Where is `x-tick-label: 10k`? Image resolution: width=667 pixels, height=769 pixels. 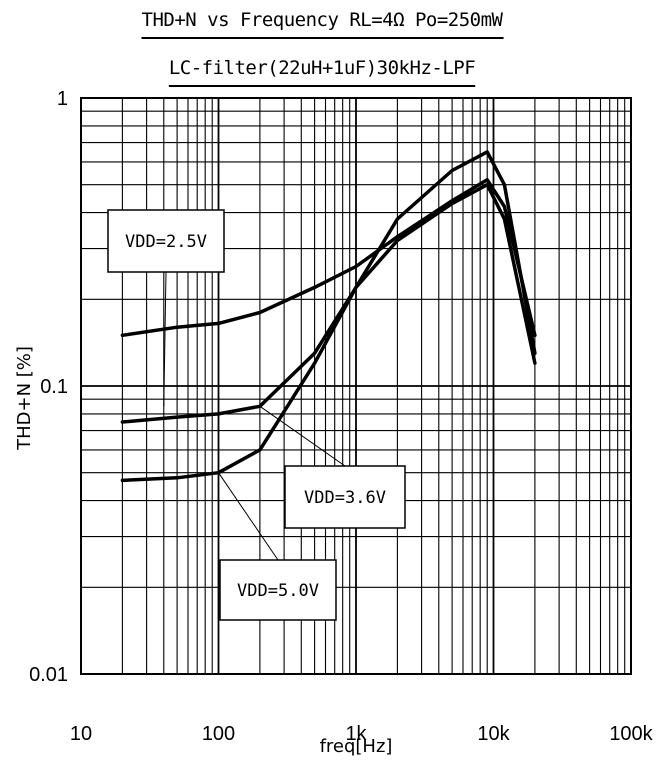 x-tick-label: 10k is located at coordinates (493, 734).